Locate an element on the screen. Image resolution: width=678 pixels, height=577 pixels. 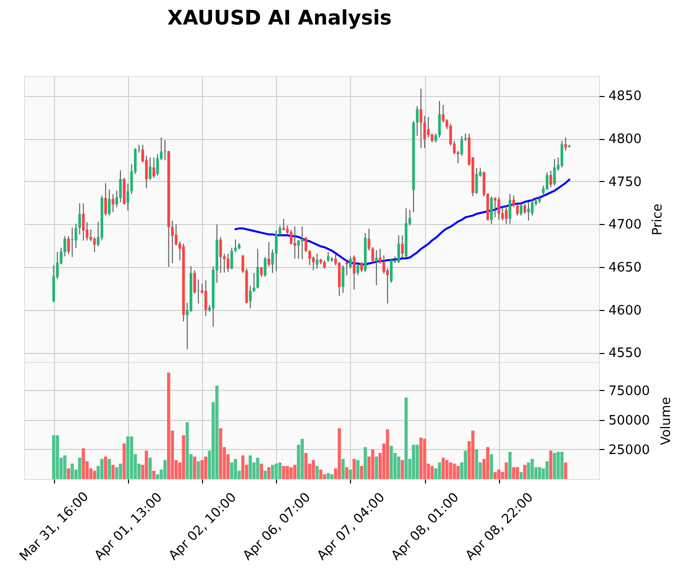
chart-title: XAUUSD AI Analysis is located at coordinates (279, 18).